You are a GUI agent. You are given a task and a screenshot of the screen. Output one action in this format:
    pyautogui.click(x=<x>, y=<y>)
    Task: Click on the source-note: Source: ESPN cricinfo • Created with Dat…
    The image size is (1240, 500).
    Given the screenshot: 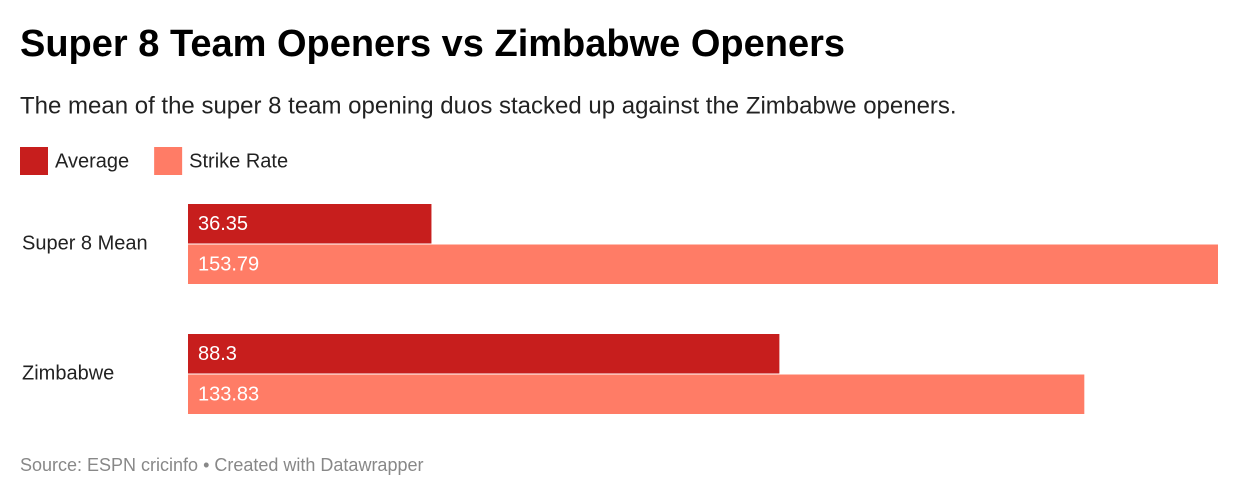 What is the action you would take?
    pyautogui.click(x=221, y=465)
    